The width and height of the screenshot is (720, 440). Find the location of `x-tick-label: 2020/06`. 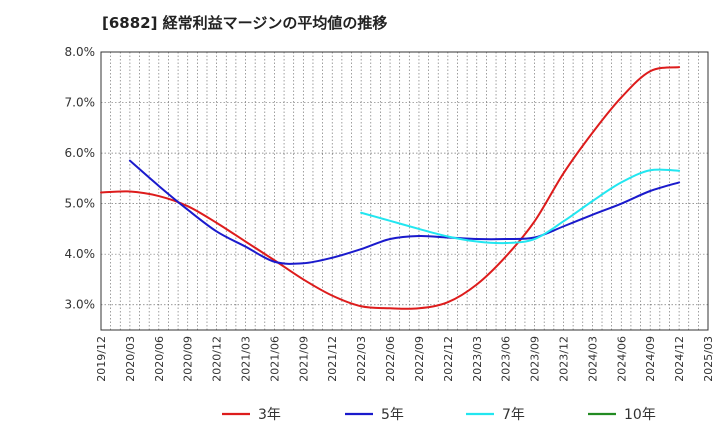

x-tick-label: 2020/06 is located at coordinates (159, 359).